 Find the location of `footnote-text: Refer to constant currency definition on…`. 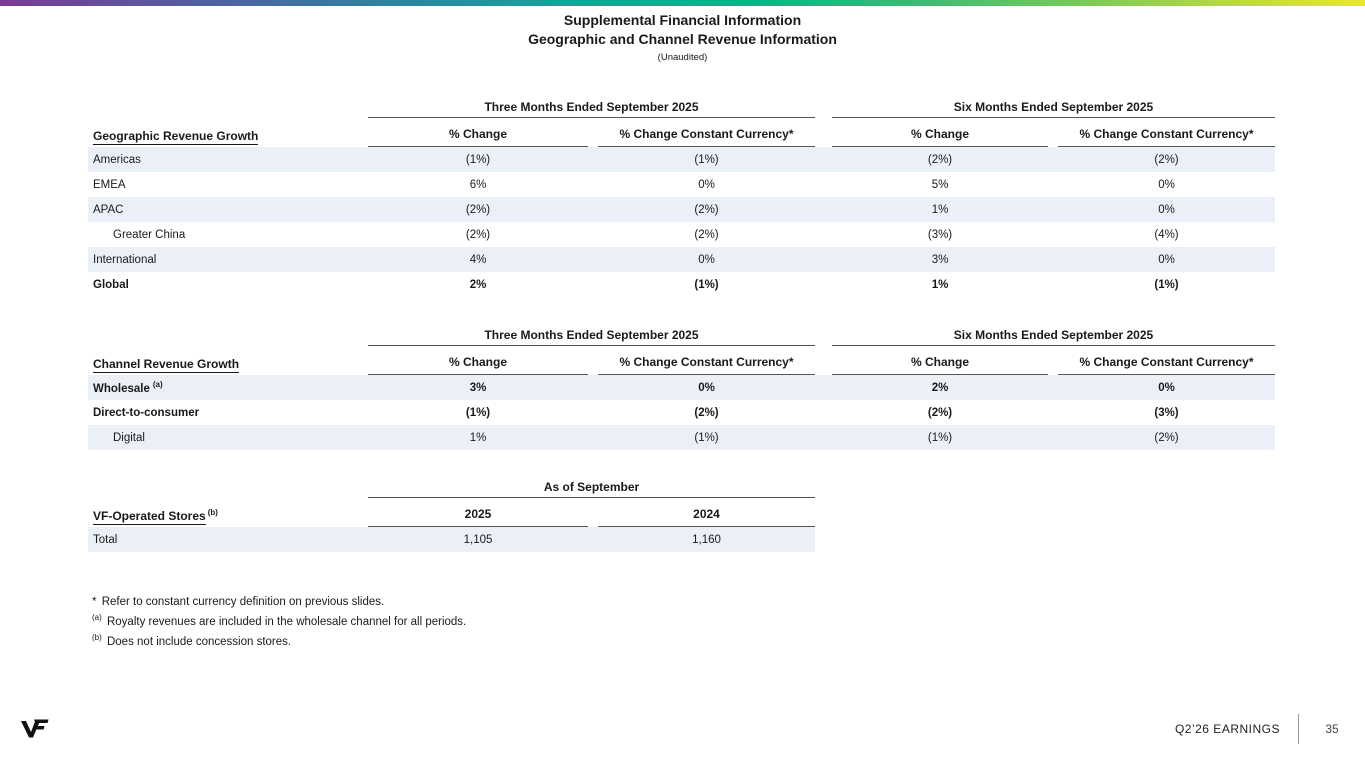

footnote-text: Refer to constant currency definition on… is located at coordinates (243, 602).